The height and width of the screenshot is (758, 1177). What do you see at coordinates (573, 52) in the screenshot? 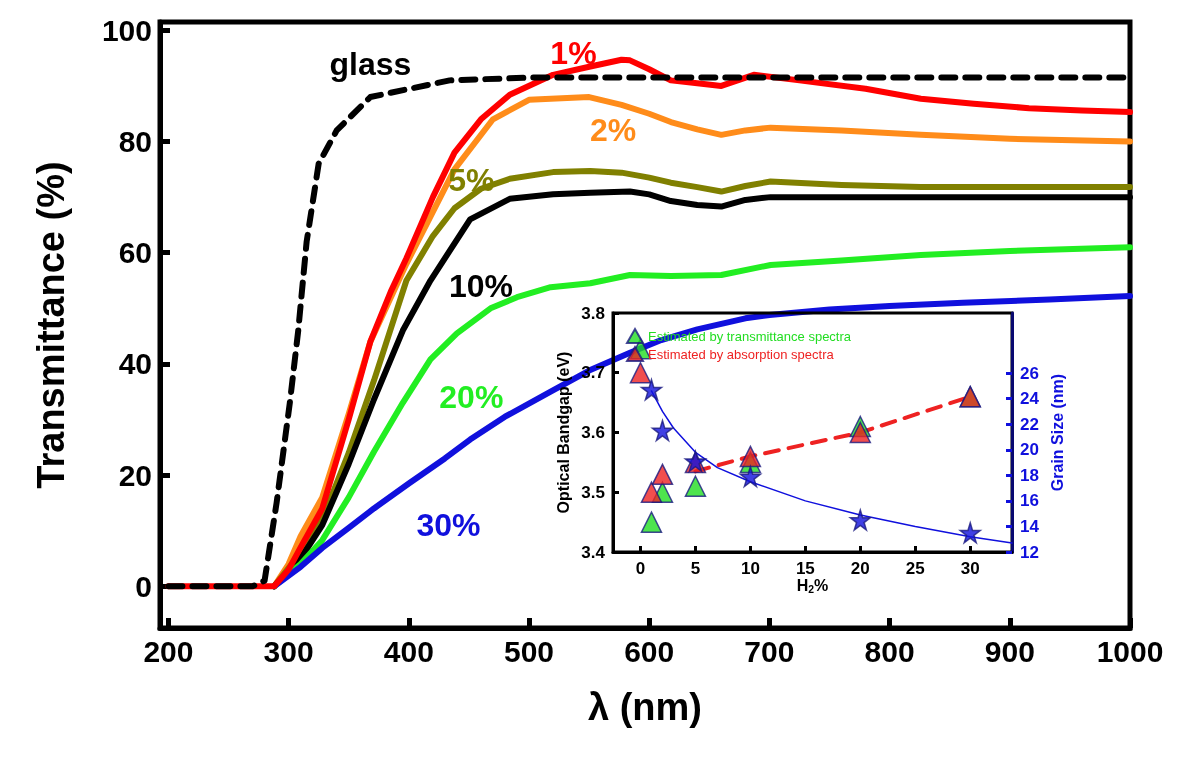
I see `annotation: 1%` at bounding box center [573, 52].